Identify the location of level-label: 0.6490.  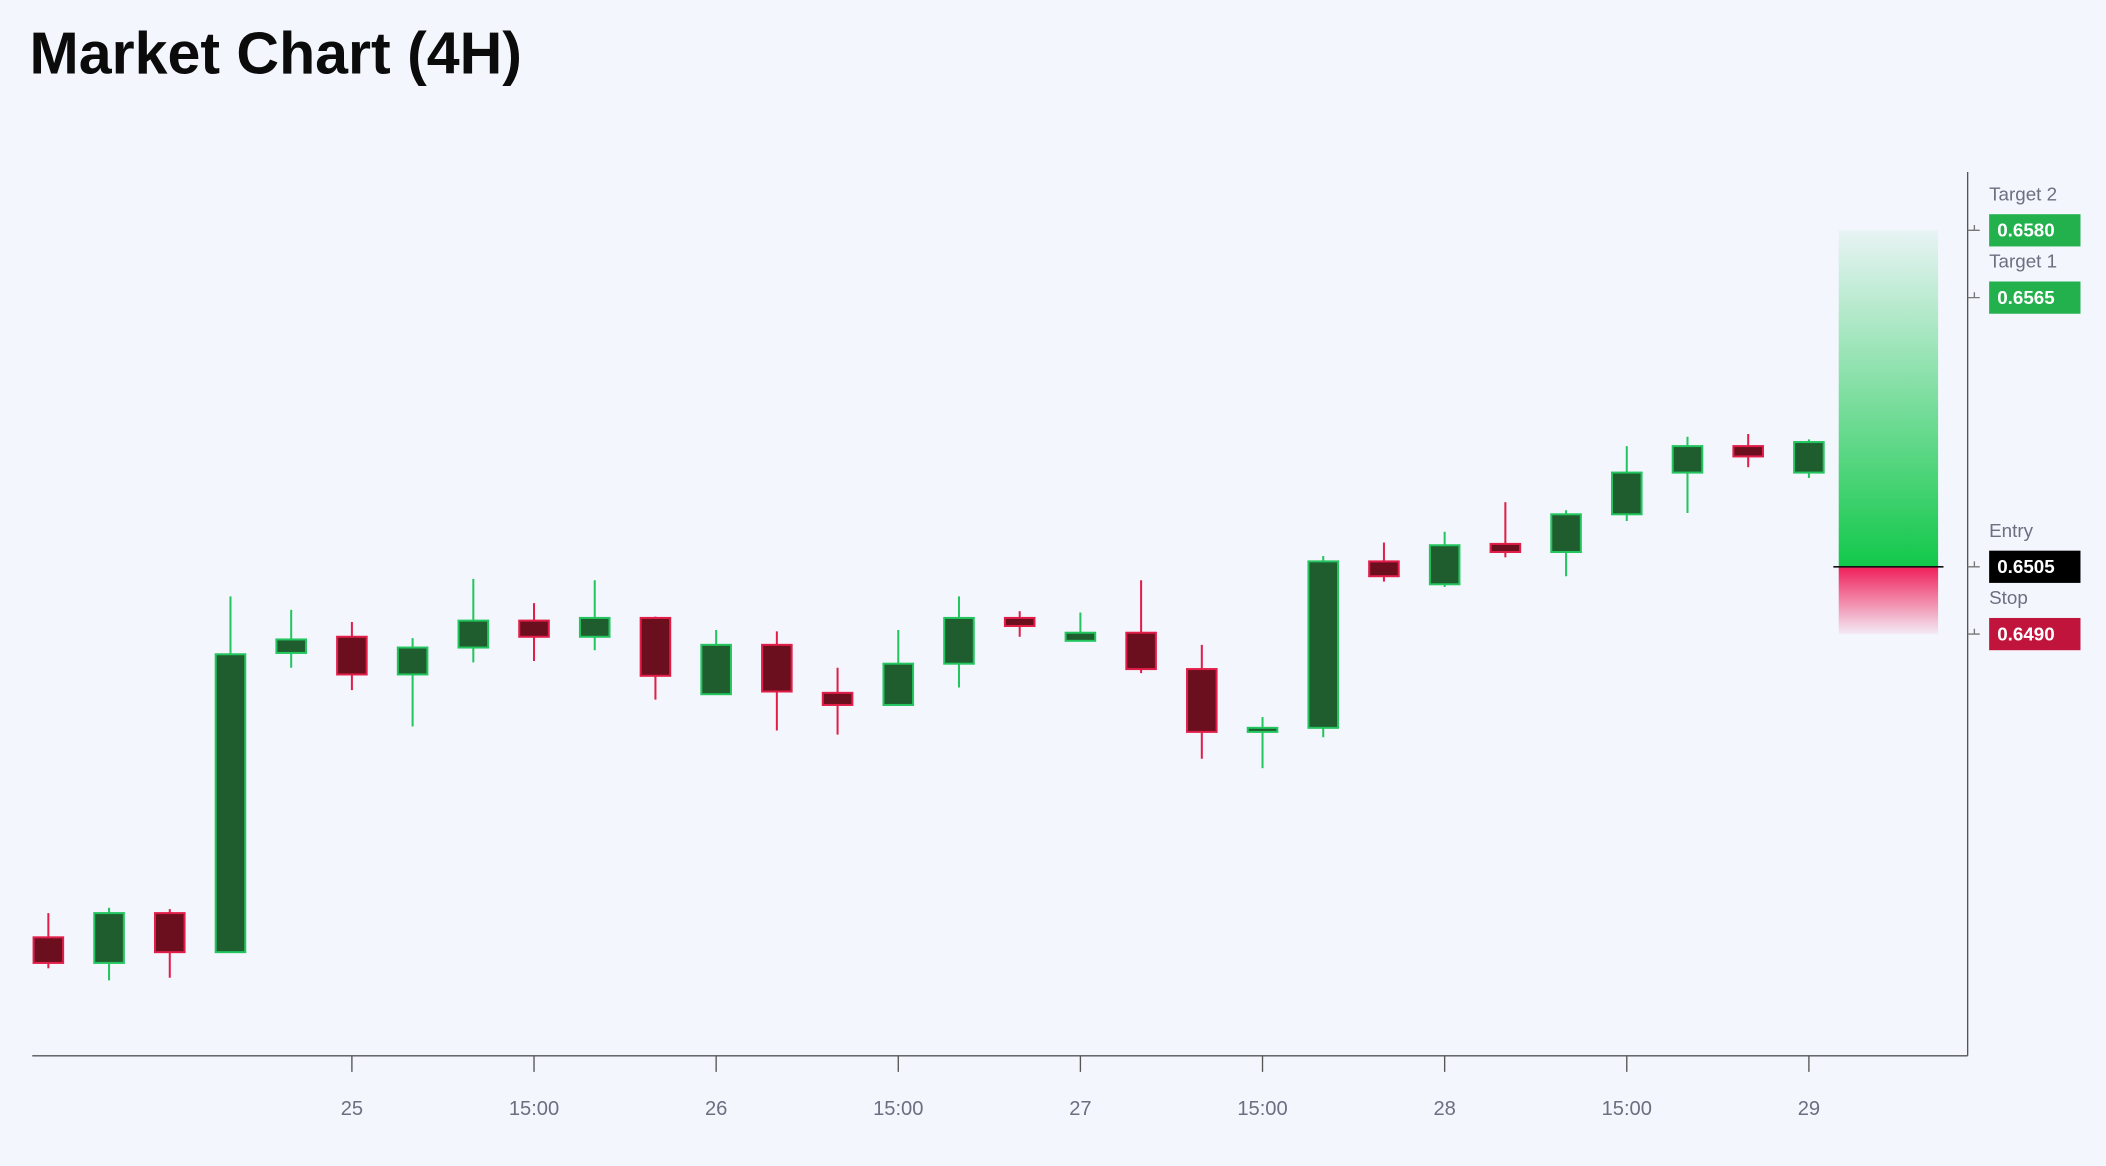
(2026, 633).